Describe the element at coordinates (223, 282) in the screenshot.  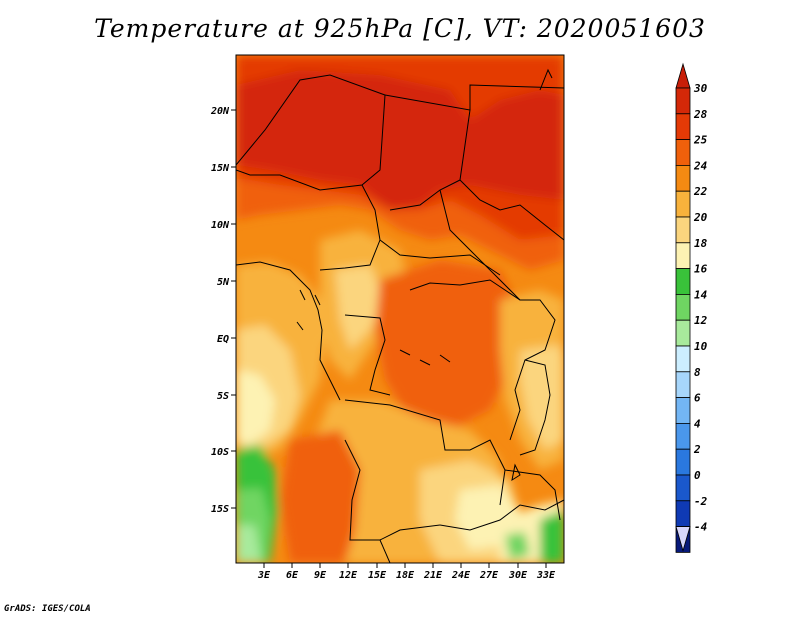
I see `lat-label: 5N` at that location.